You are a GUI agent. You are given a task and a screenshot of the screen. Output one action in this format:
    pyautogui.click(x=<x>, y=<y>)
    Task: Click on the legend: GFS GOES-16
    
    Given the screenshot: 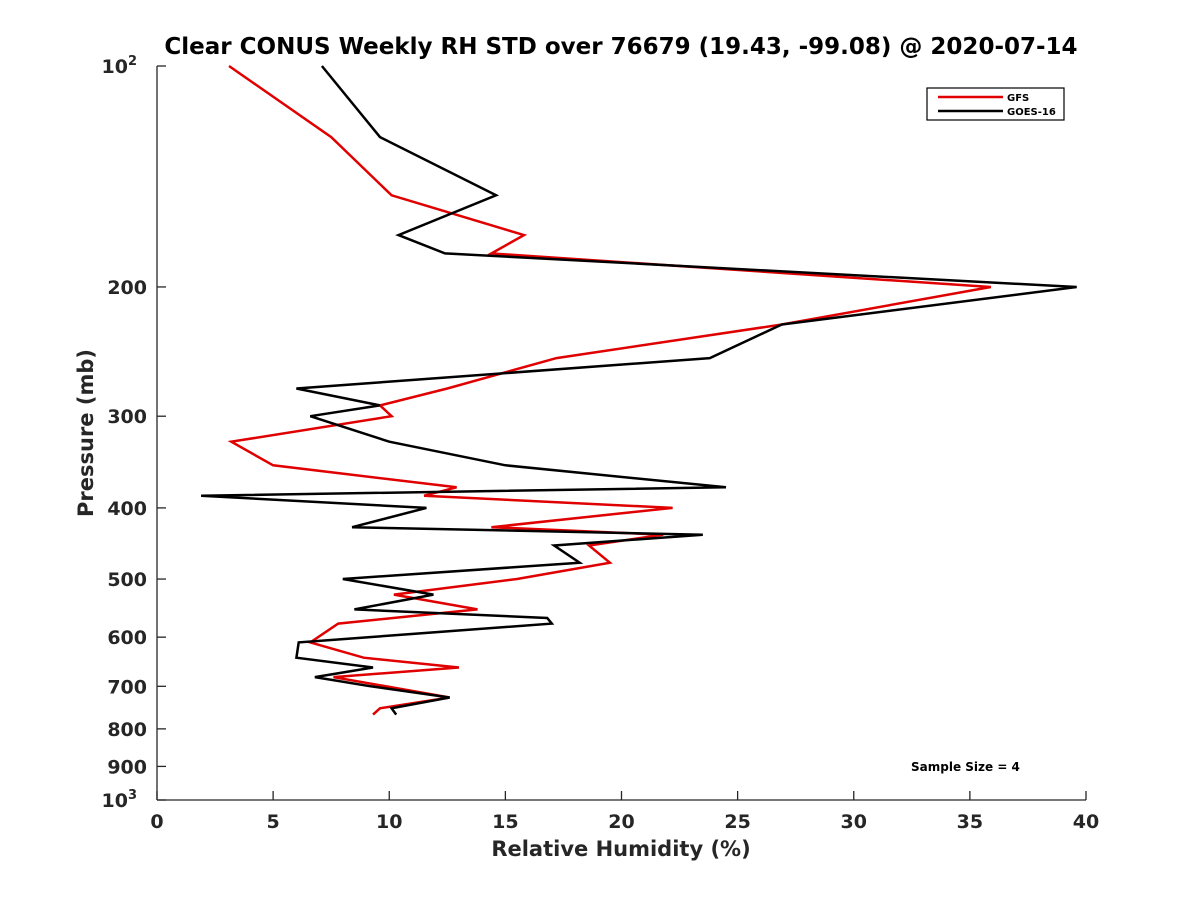 What is the action you would take?
    pyautogui.click(x=995, y=104)
    